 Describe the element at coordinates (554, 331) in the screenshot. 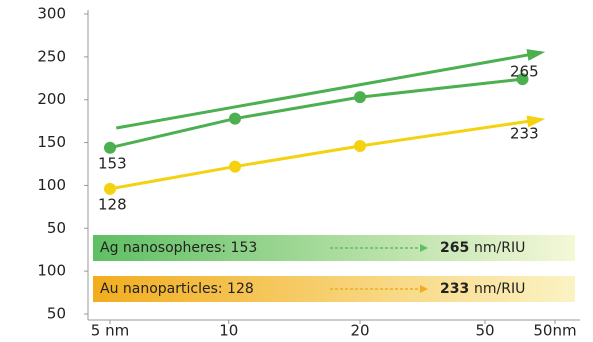

I see `x-tick-label: 50nm` at that location.